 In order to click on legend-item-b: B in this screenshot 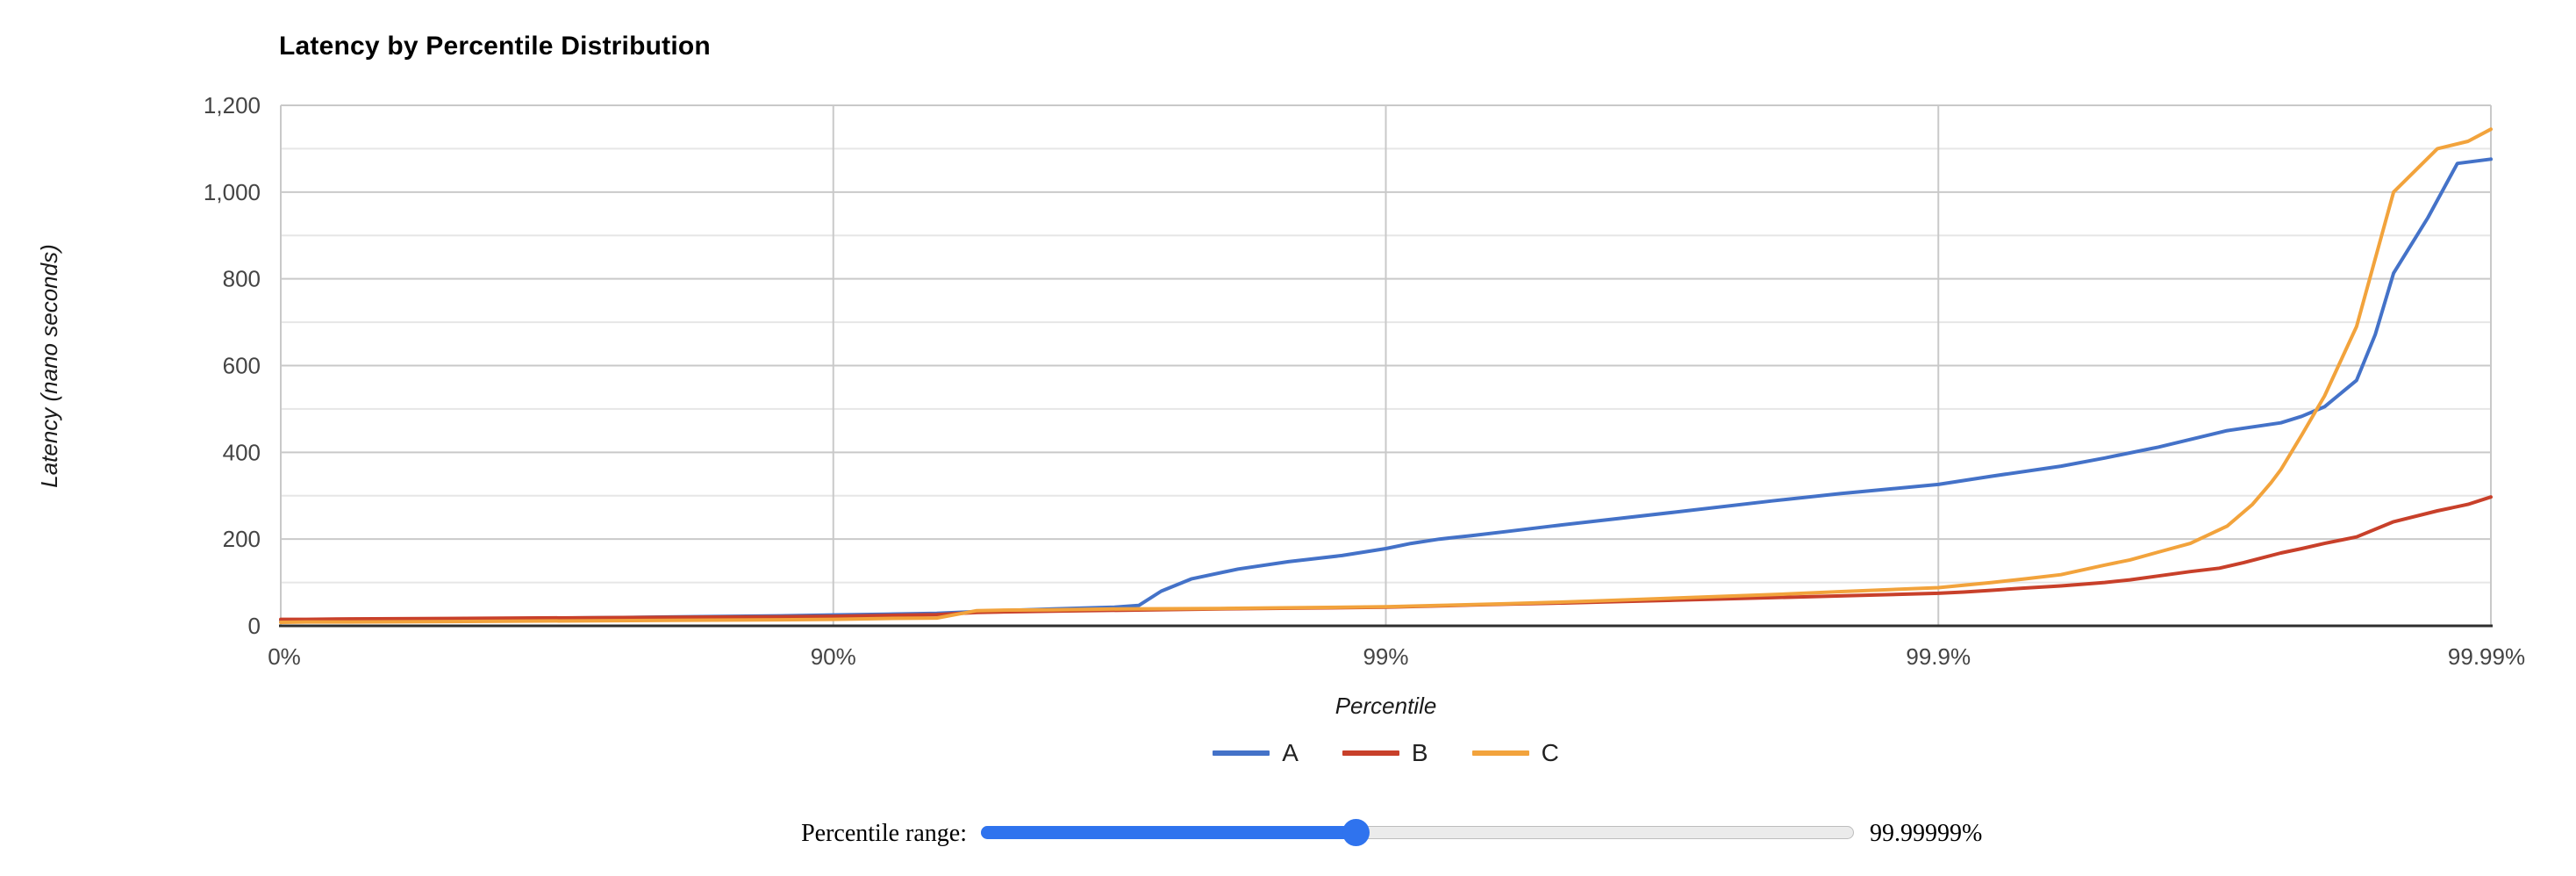, I will do `click(1385, 753)`.